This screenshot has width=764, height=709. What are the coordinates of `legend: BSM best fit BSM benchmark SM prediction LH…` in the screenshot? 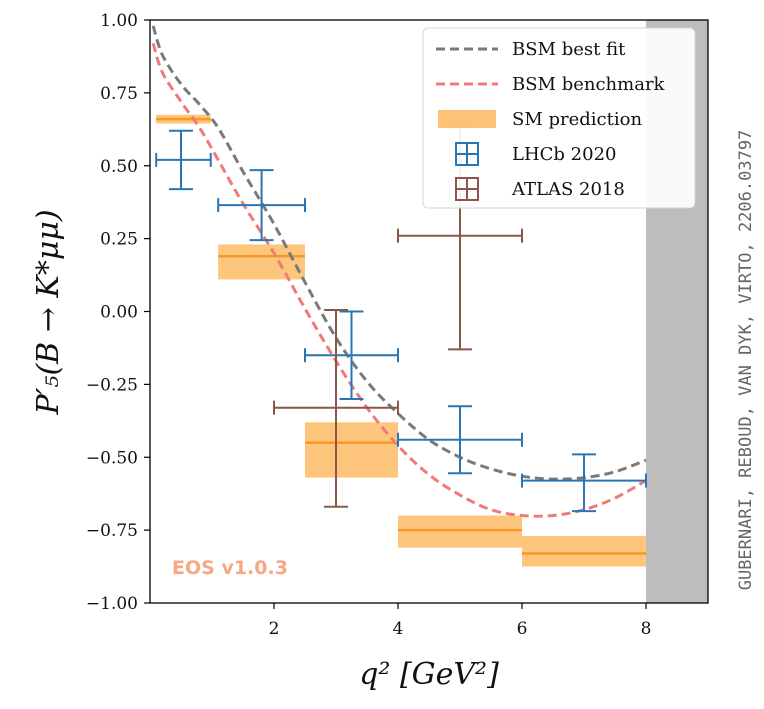 It's located at (559, 118).